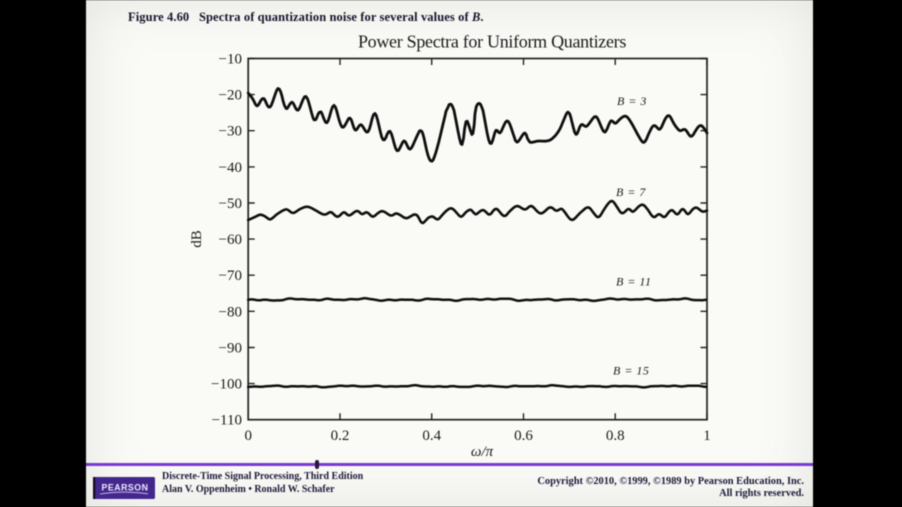 This screenshot has height=507, width=902. Describe the element at coordinates (634, 282) in the screenshot. I see `svg-text: B = 11` at that location.